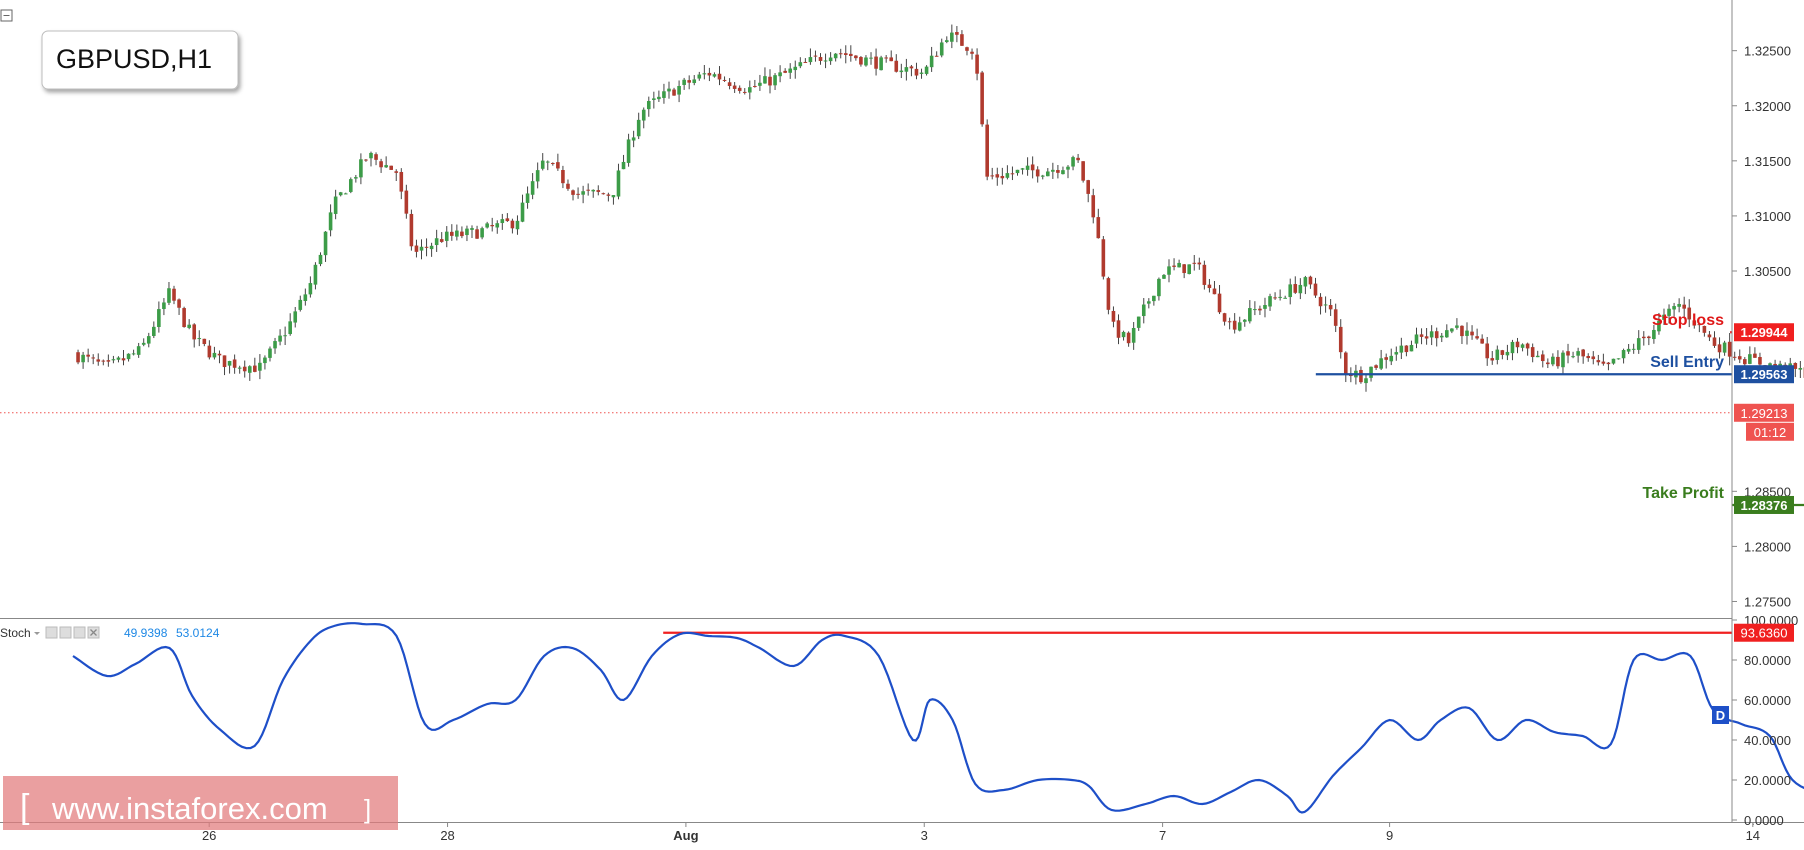 This screenshot has height=850, width=1804. I want to click on symbol-label: GBPUSD,H1, so click(134, 59).